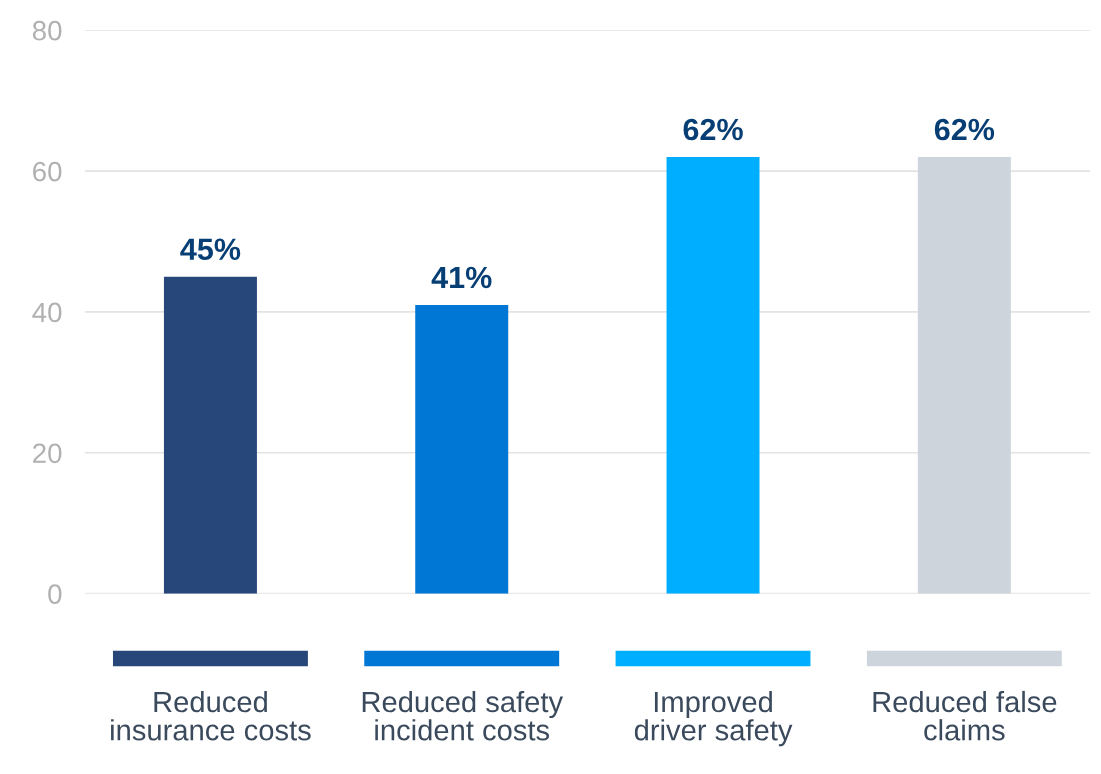 This screenshot has height=774, width=1101. I want to click on x-tick-label: Improved driver safety, so click(713, 718).